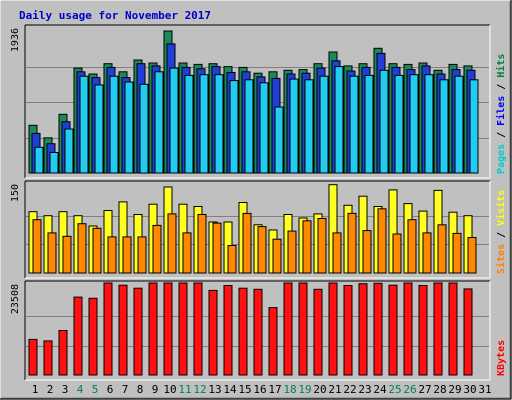 The image size is (512, 400). Describe the element at coordinates (501, 159) in the screenshot. I see `legend-entry-pages: Pages` at that location.